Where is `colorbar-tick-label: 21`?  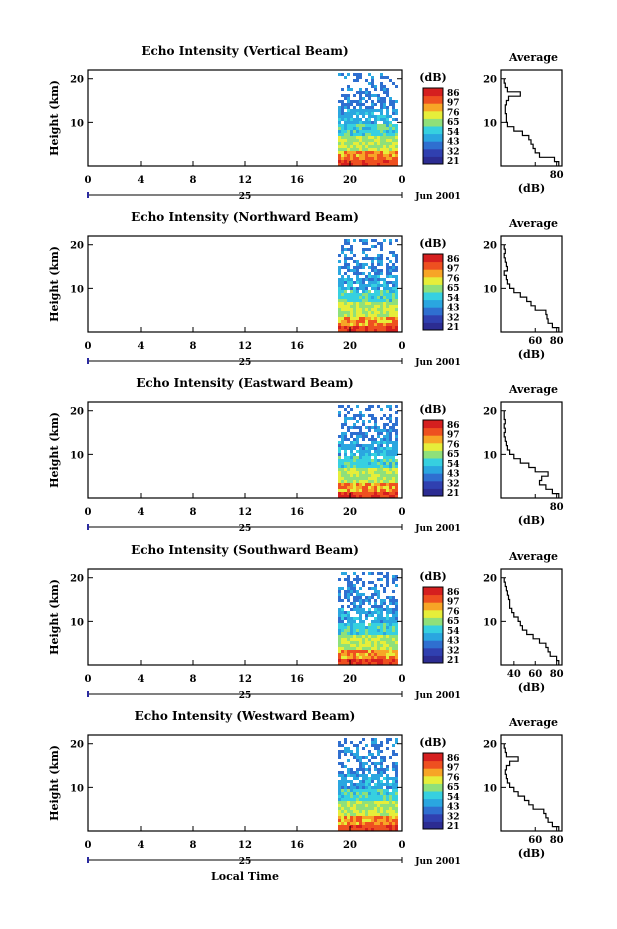
colorbar-tick-label: 21 is located at coordinates (453, 162).